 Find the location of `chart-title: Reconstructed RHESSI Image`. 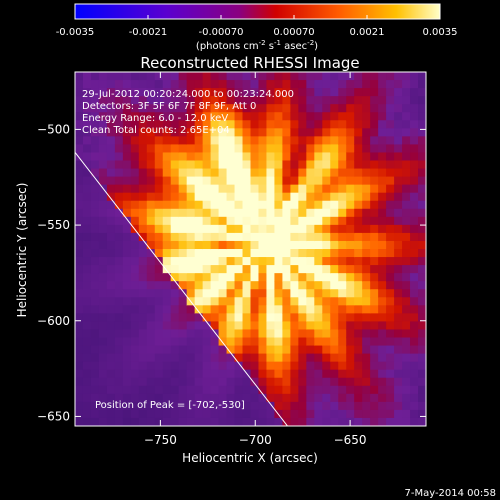

chart-title: Reconstructed RHESSI Image is located at coordinates (249, 63).